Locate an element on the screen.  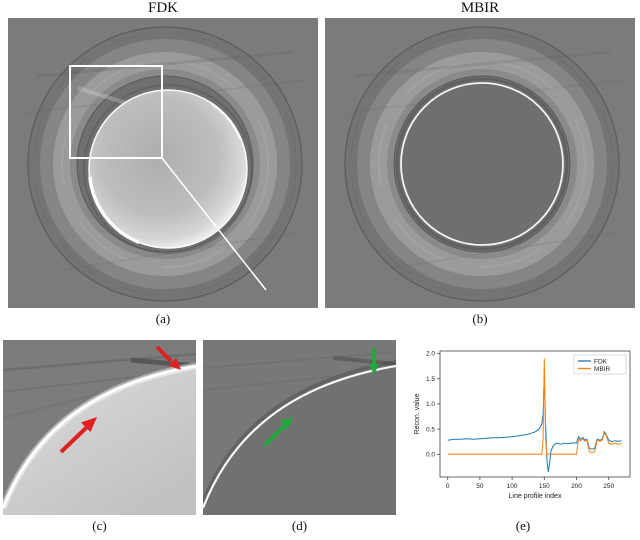
thin-object-edge is located at coordinates (299, 437).